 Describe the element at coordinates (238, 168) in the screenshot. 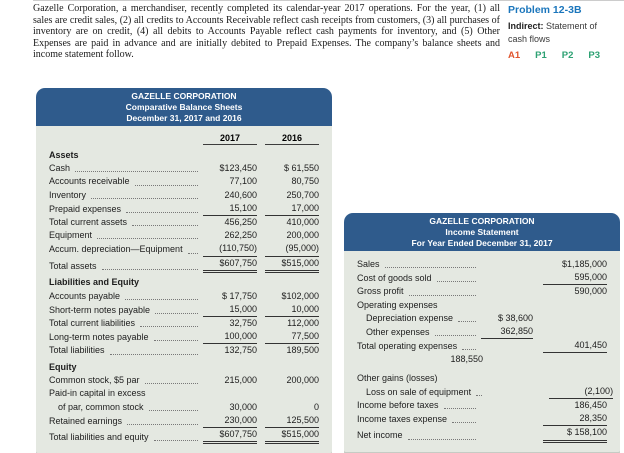

I see `value-2017: $123,450` at that location.